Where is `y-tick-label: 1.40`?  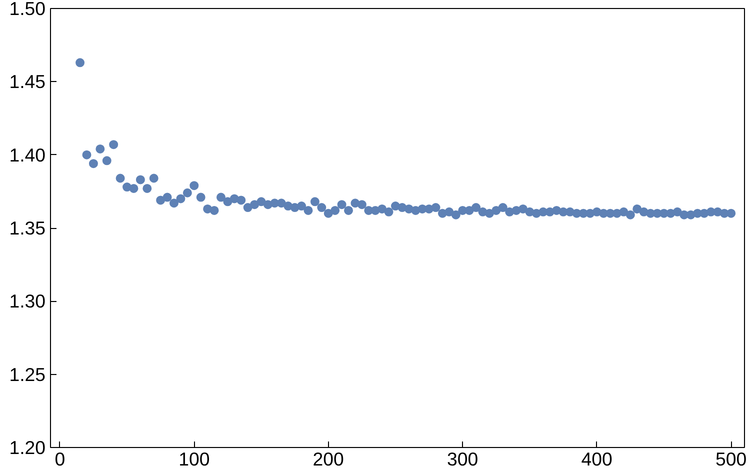
y-tick-label: 1.40 is located at coordinates (27, 155).